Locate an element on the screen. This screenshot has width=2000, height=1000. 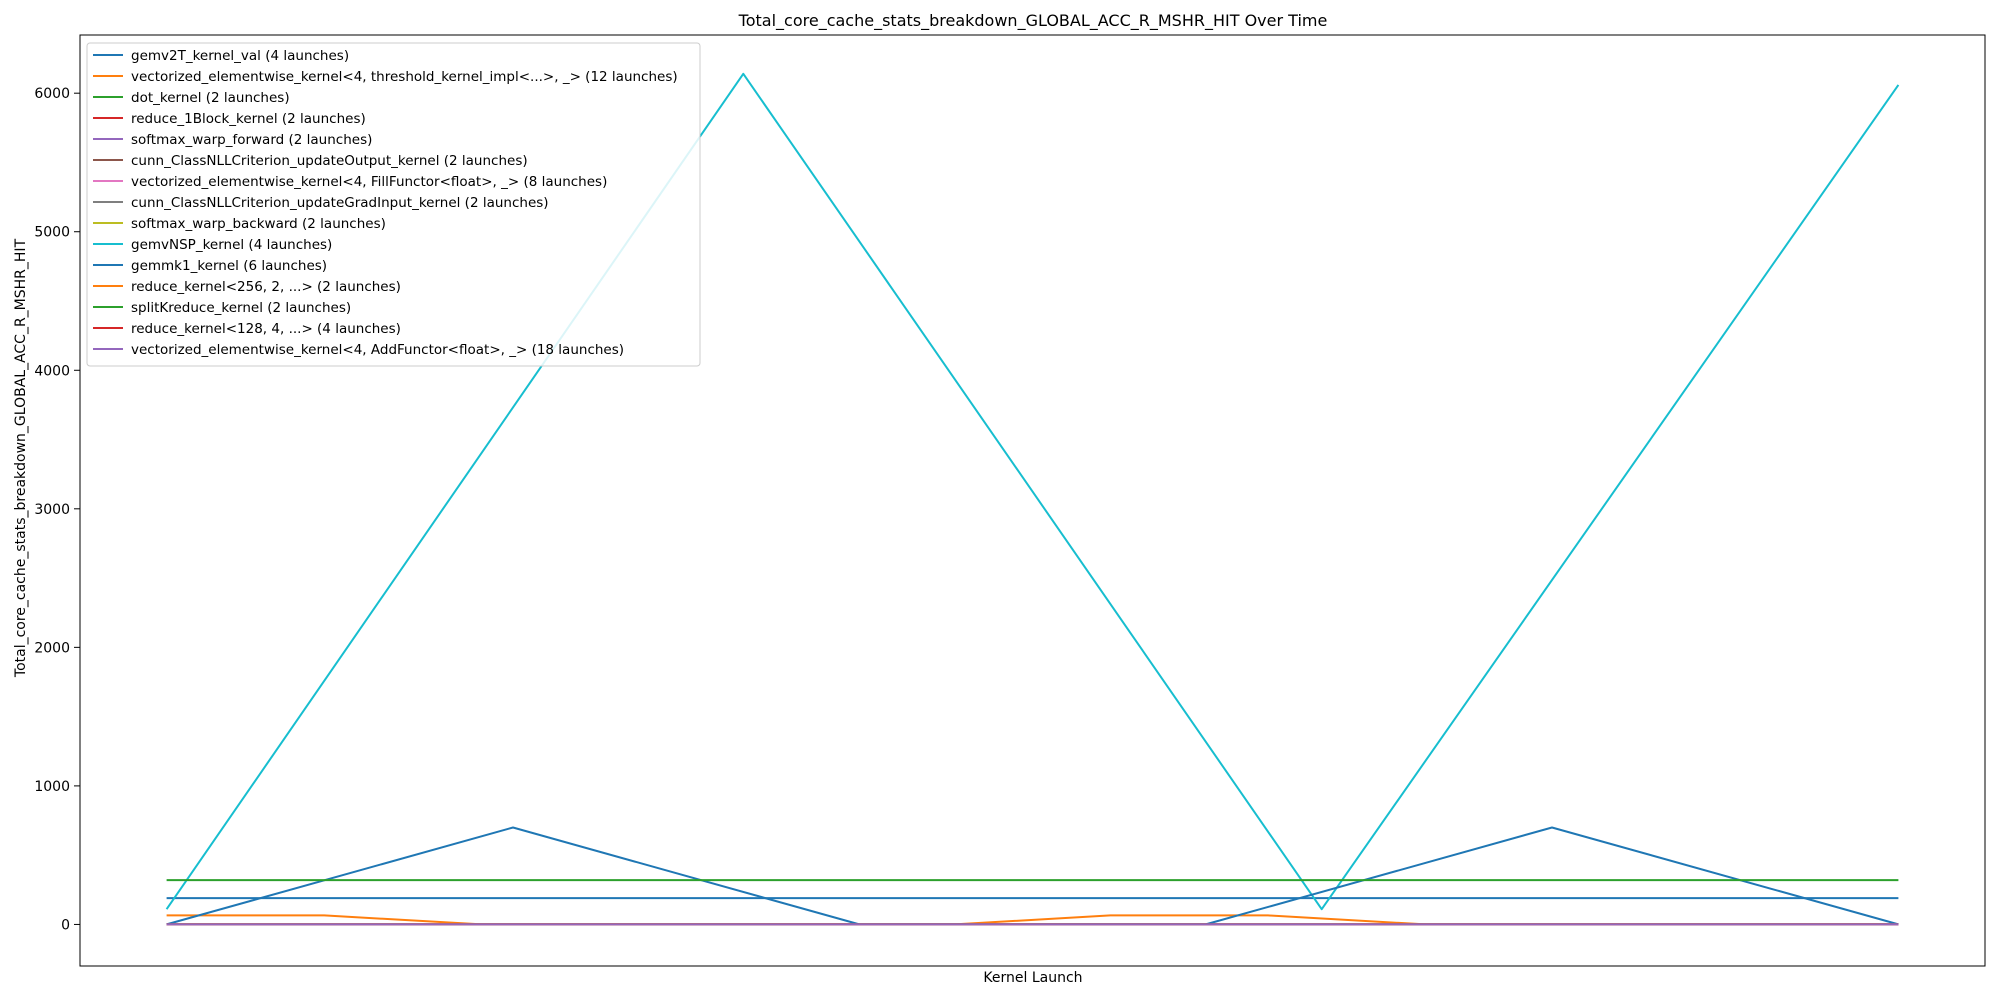
y-tick-label: 1000 is located at coordinates (52, 787).